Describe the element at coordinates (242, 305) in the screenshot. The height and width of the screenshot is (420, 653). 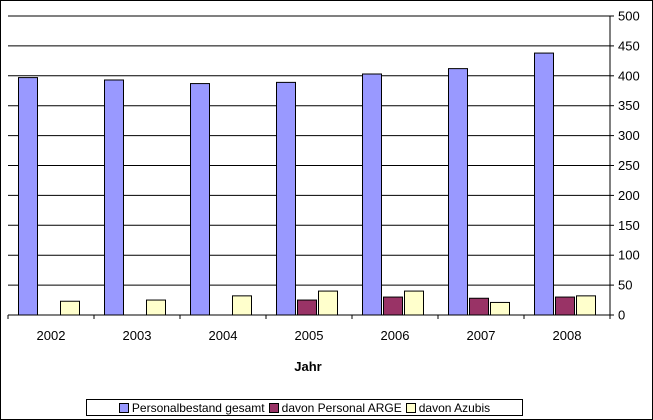
I see `bar-davon-azubis-2004` at that location.